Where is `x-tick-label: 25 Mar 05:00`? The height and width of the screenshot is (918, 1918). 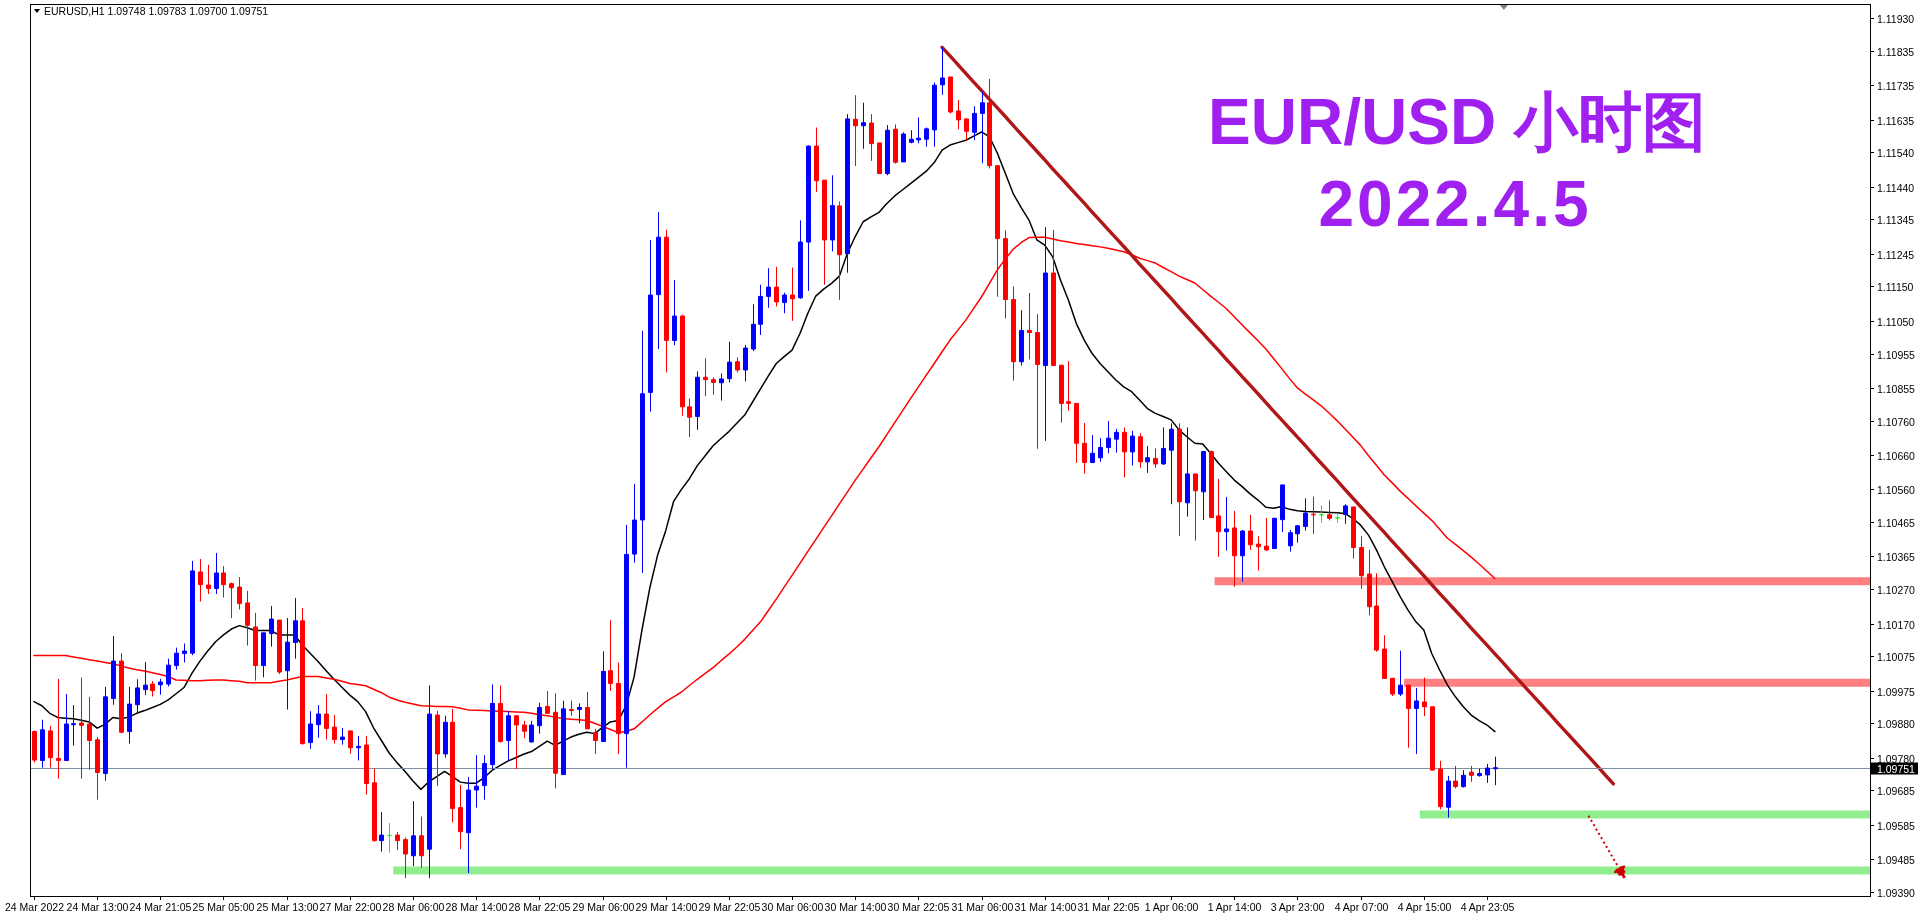
x-tick-label: 25 Mar 05:00 is located at coordinates (223, 907).